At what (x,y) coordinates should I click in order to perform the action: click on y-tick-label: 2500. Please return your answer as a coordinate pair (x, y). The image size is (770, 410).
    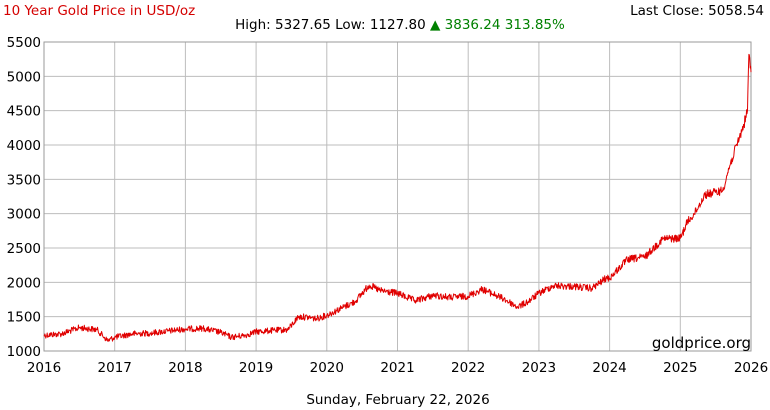
    Looking at the image, I should click on (24, 249).